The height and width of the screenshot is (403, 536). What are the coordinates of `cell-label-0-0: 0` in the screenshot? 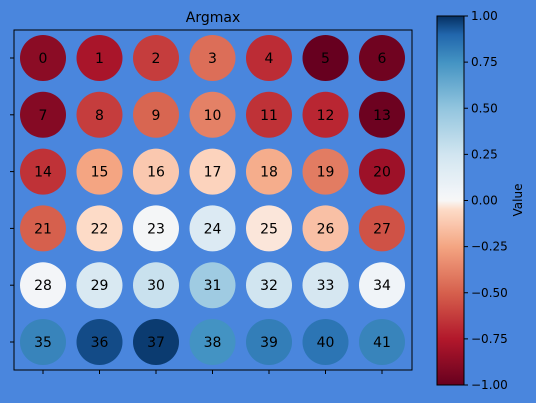 It's located at (43, 59).